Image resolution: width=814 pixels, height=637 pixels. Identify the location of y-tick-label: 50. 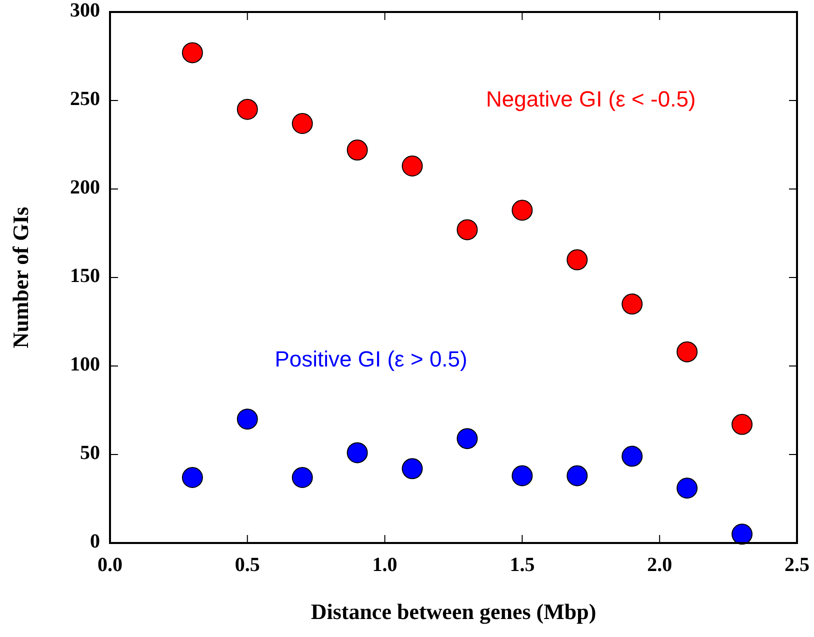
(90, 453).